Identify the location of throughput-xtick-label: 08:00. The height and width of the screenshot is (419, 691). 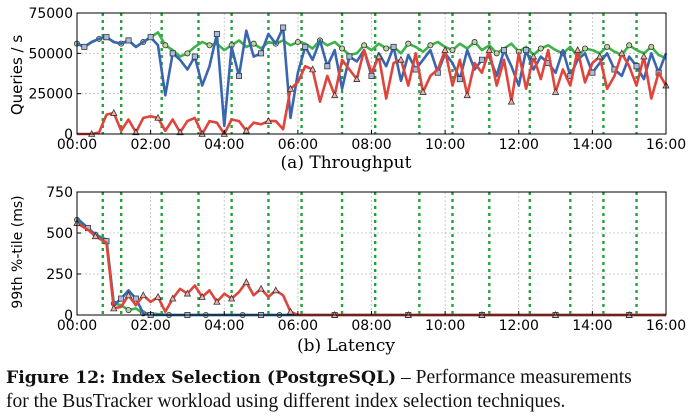
(371, 145).